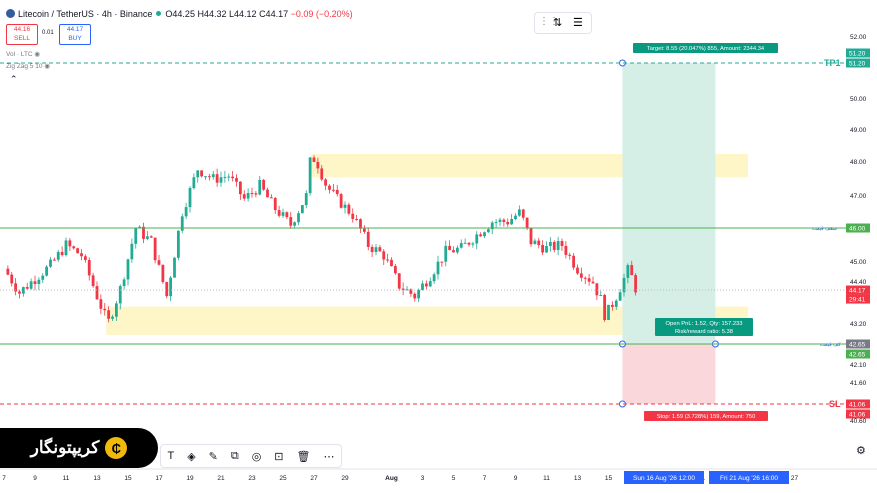 The image size is (877, 493). I want to click on trash-icon: 🗑, so click(303, 456).